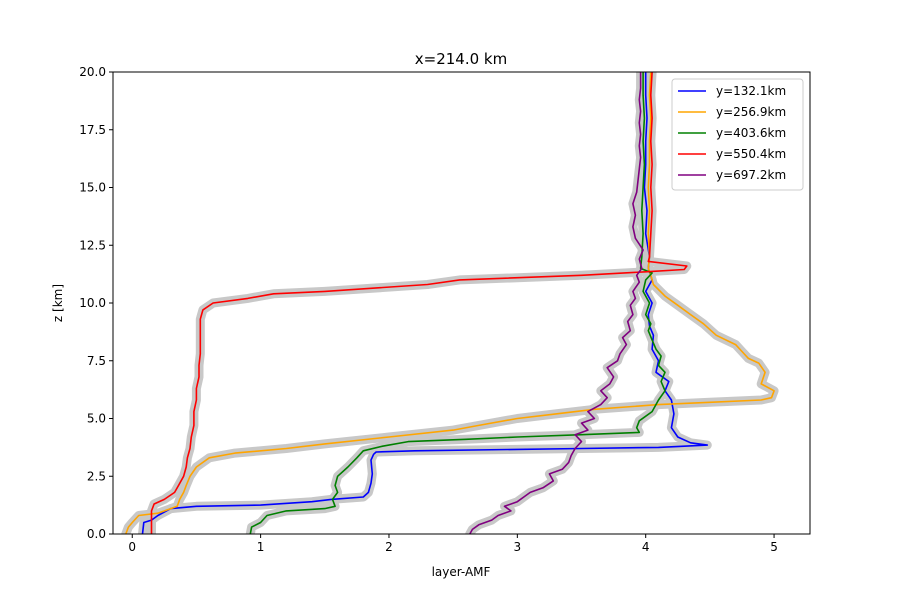  Describe the element at coordinates (453, 544) in the screenshot. I see `x-axis-ticks: 0 1 2 3 4 5` at that location.